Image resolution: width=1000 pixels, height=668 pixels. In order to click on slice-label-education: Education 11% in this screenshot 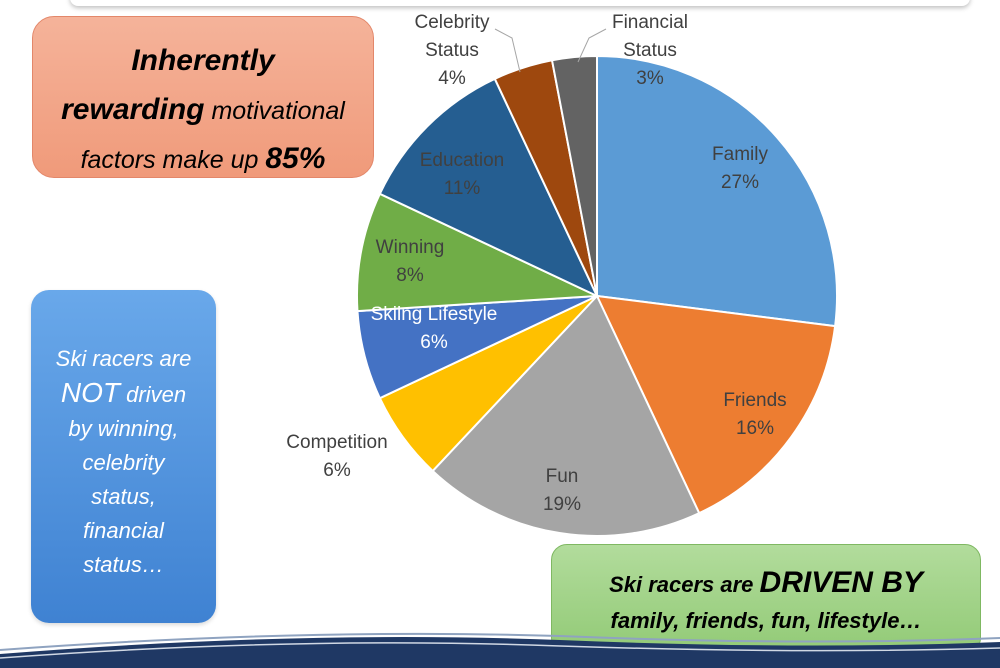, I will do `click(462, 174)`.